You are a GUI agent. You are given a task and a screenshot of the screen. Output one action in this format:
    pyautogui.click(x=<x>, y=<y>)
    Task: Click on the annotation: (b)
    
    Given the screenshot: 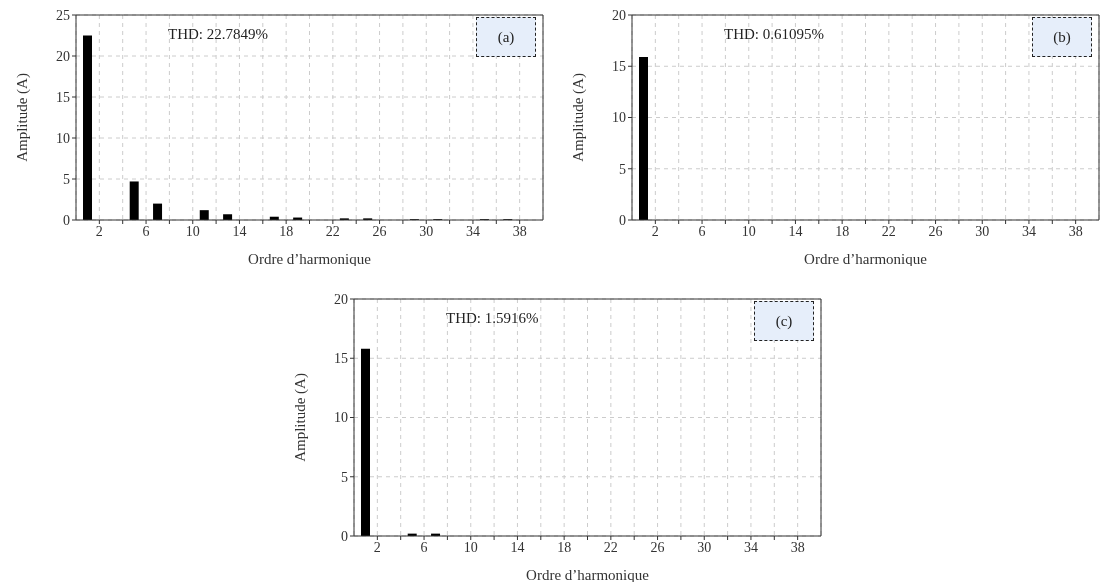 What is the action you would take?
    pyautogui.click(x=1062, y=37)
    